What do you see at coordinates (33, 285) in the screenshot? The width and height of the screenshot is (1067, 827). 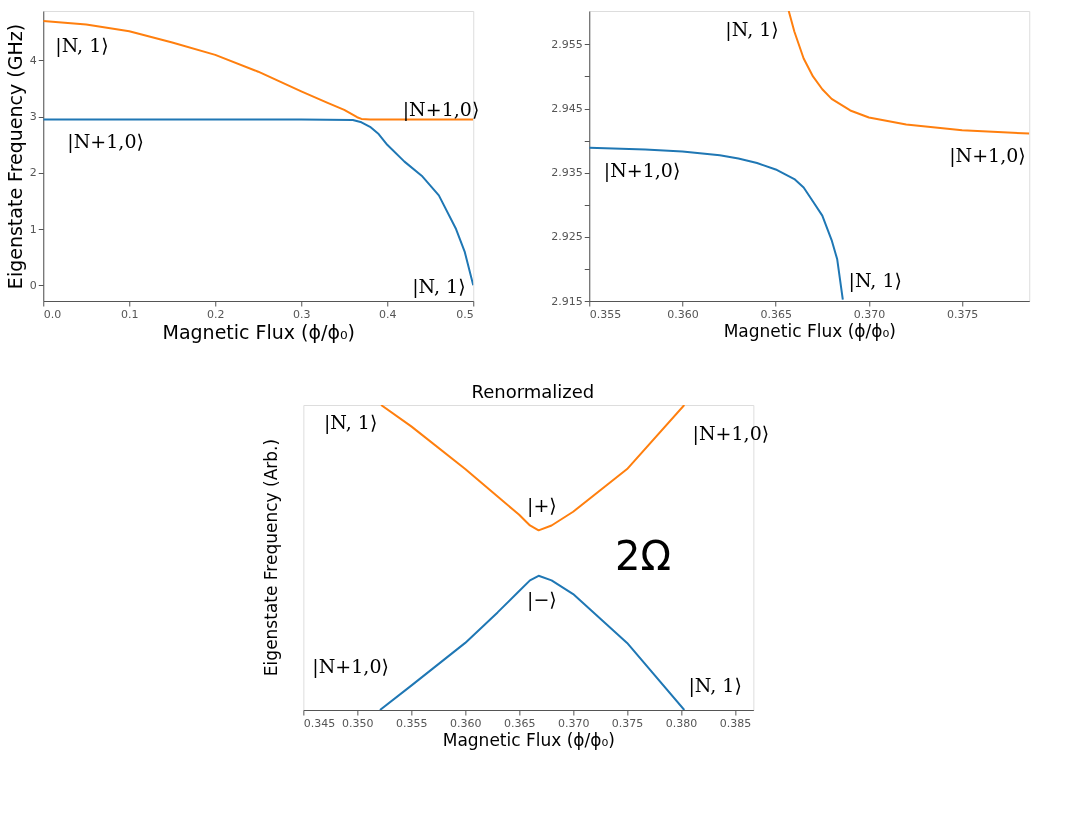 I see `y-tick-label: 0` at bounding box center [33, 285].